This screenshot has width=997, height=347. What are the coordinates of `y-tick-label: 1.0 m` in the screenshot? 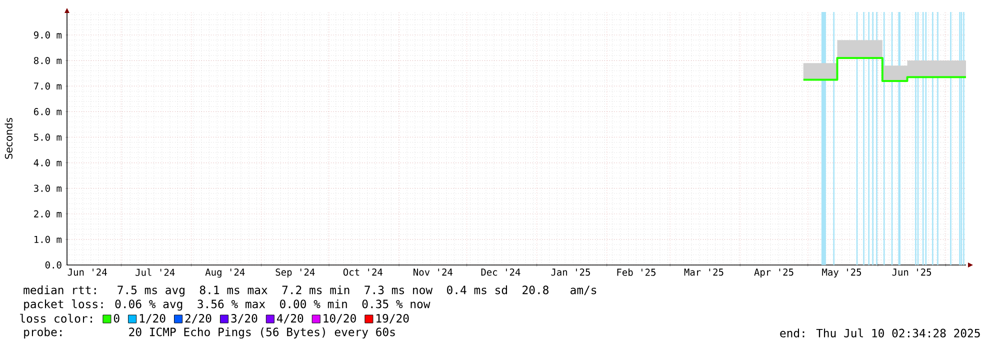 It's located at (48, 240).